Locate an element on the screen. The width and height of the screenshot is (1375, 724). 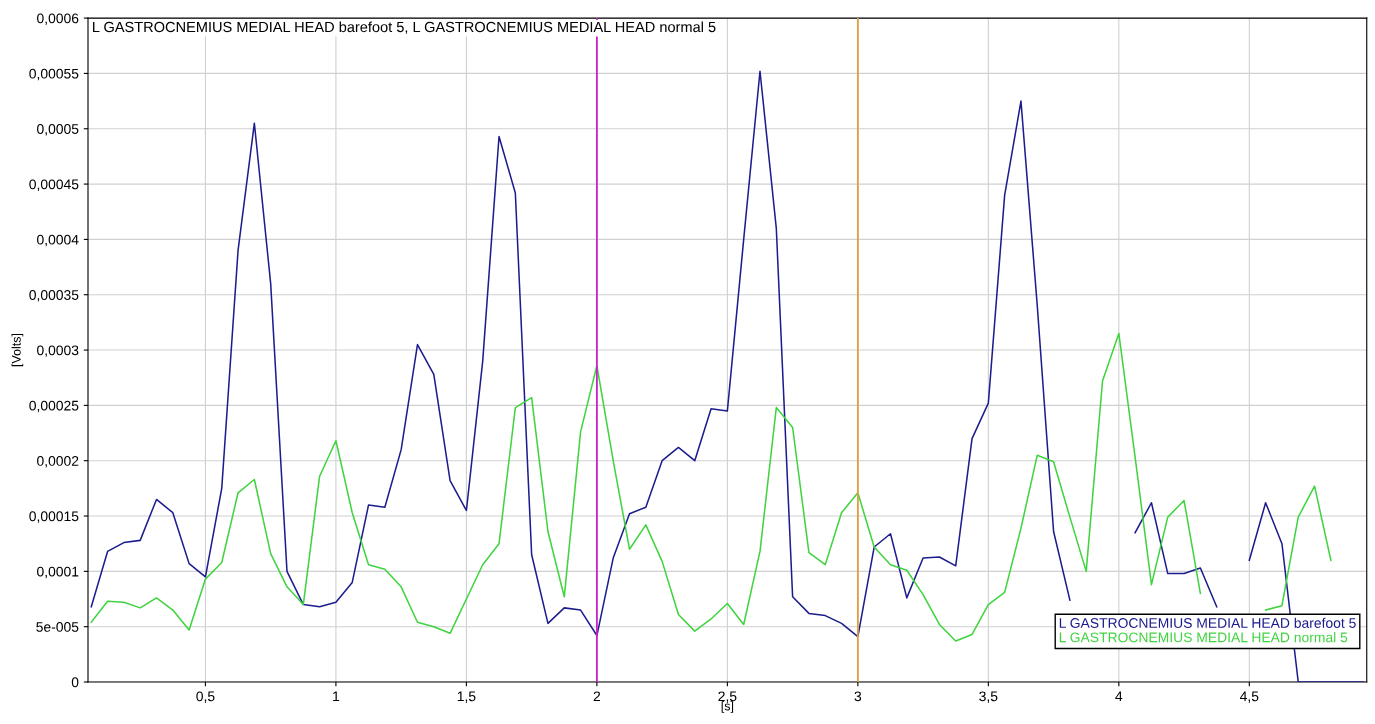
x-tick-label: 3 is located at coordinates (858, 696).